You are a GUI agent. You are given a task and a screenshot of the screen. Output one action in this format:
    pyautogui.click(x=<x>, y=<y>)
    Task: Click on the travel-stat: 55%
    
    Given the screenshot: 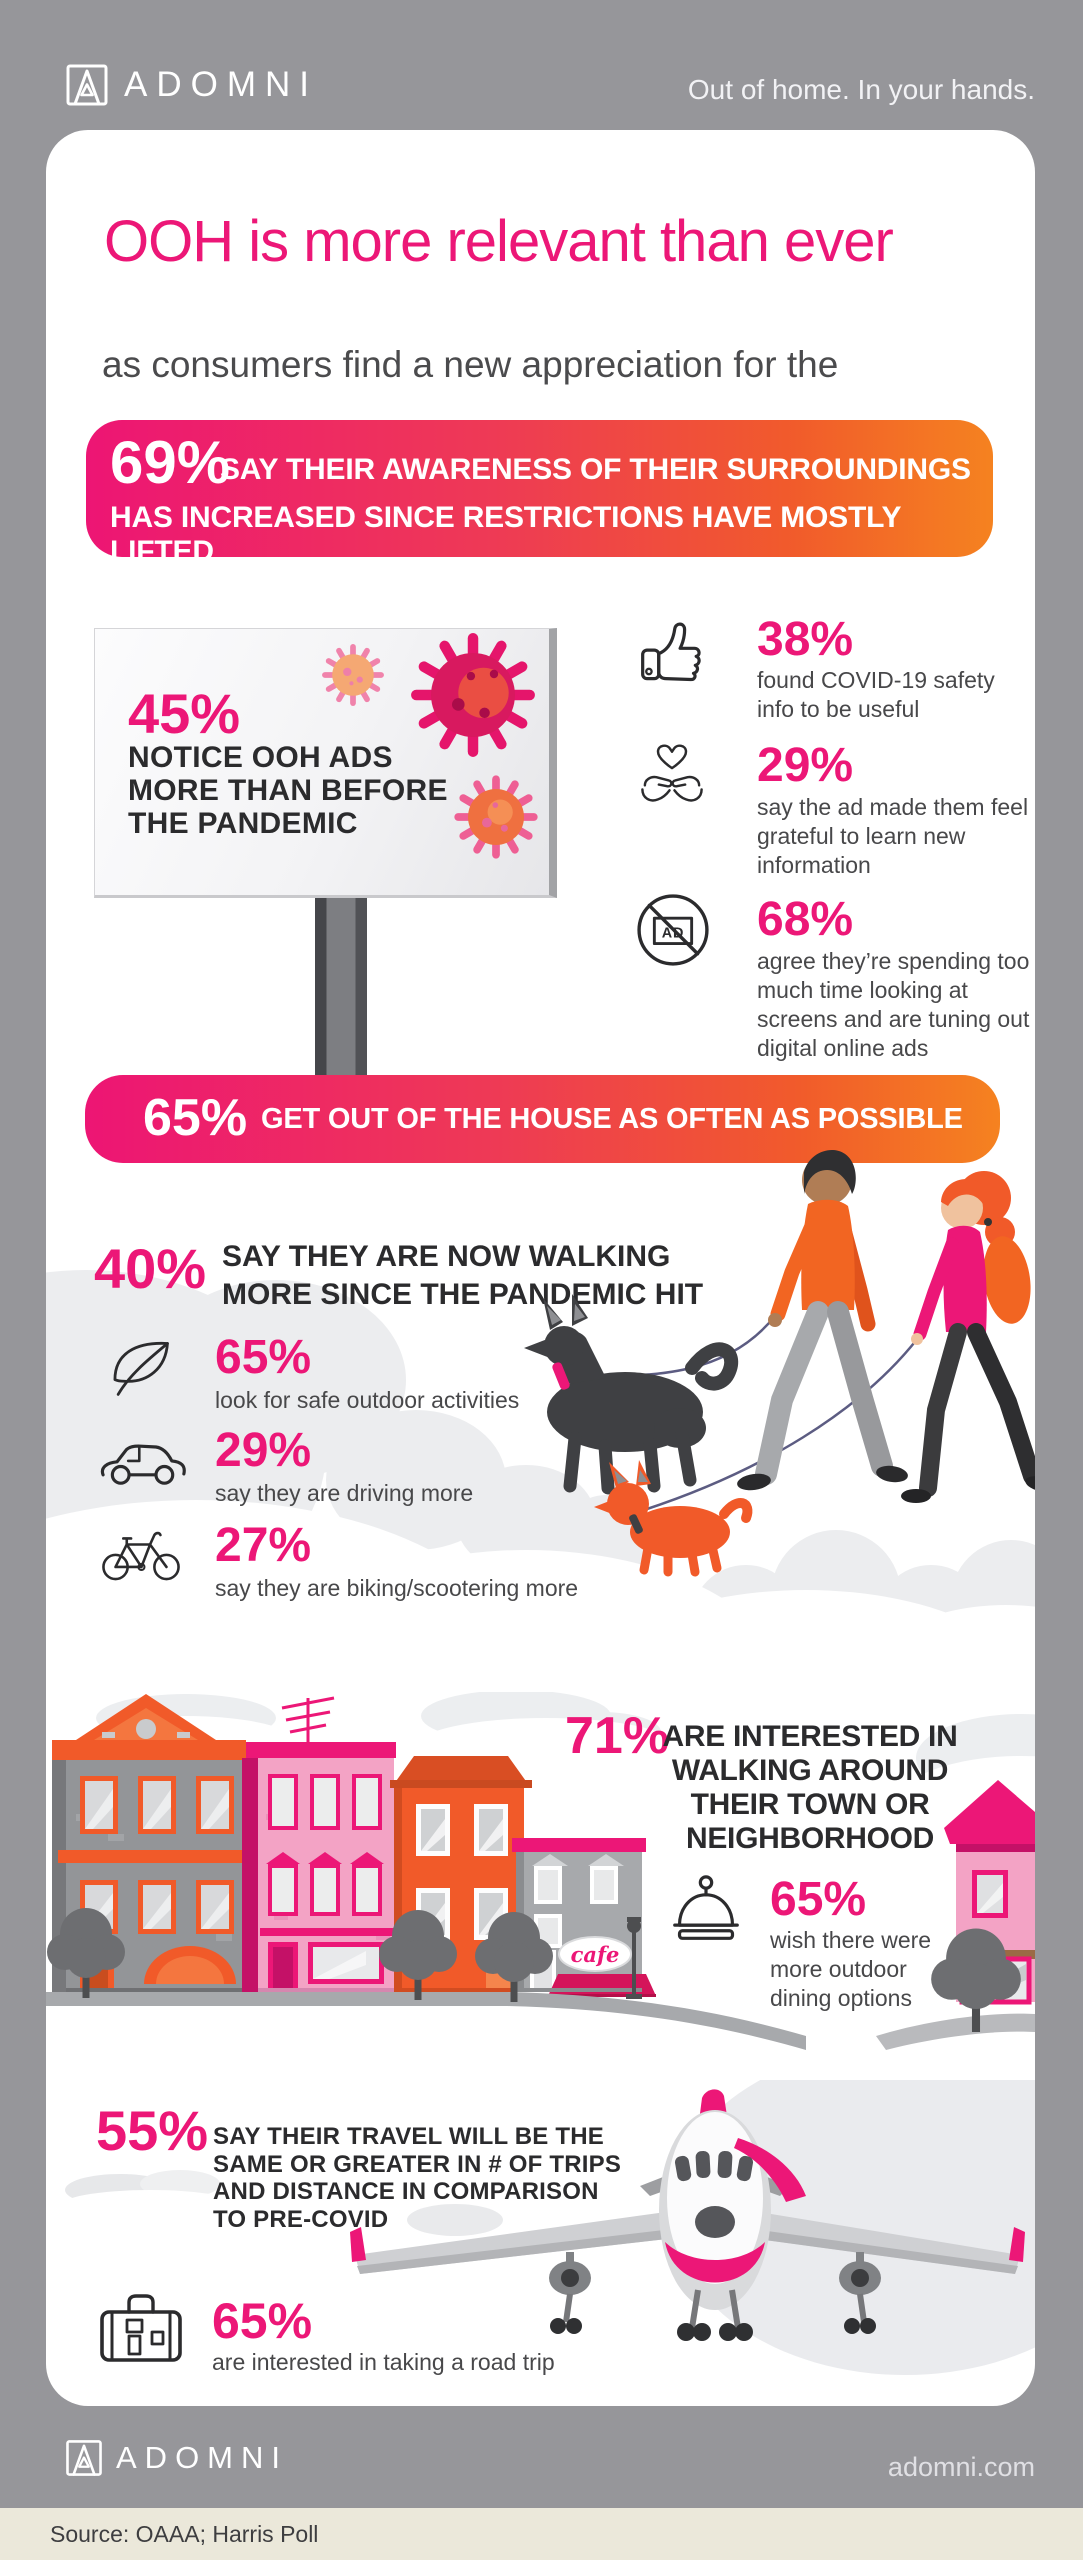 What is the action you would take?
    pyautogui.click(x=152, y=2130)
    